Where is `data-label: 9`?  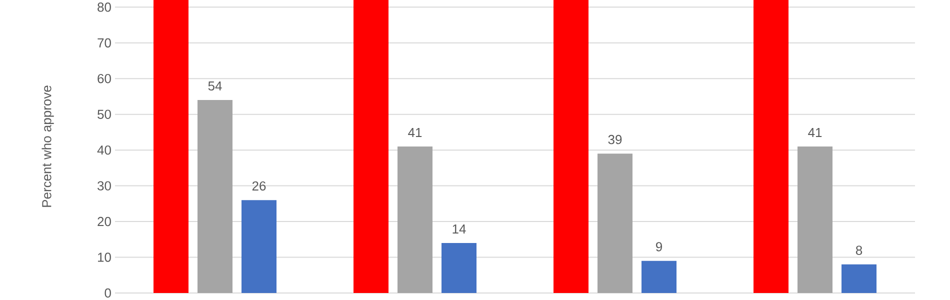
data-label: 9 is located at coordinates (659, 247).